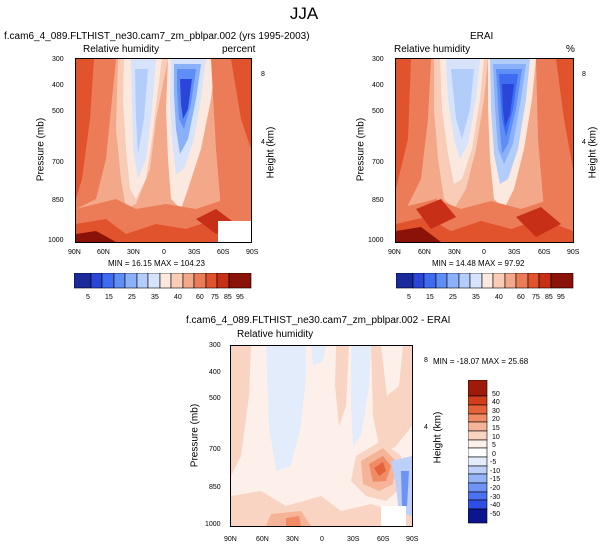  I want to click on panel2-xtick-0: 0, so click(484, 252).